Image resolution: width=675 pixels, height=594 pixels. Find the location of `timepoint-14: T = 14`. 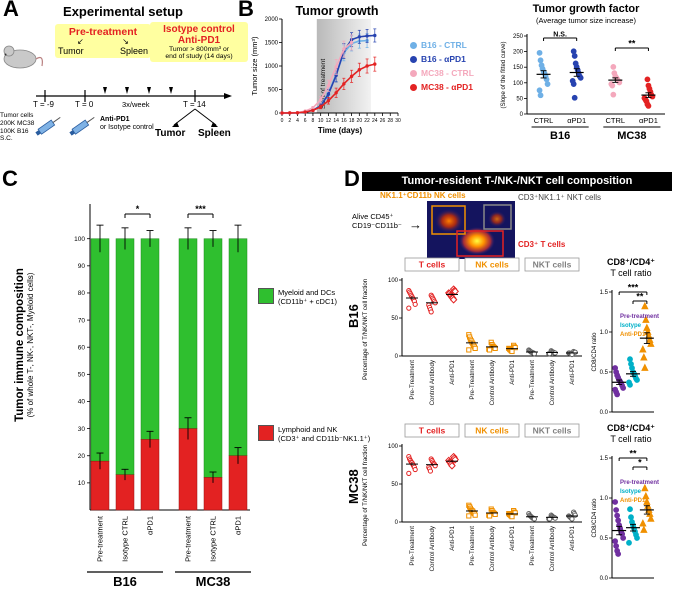

timepoint-14: T = 14 is located at coordinates (194, 104).